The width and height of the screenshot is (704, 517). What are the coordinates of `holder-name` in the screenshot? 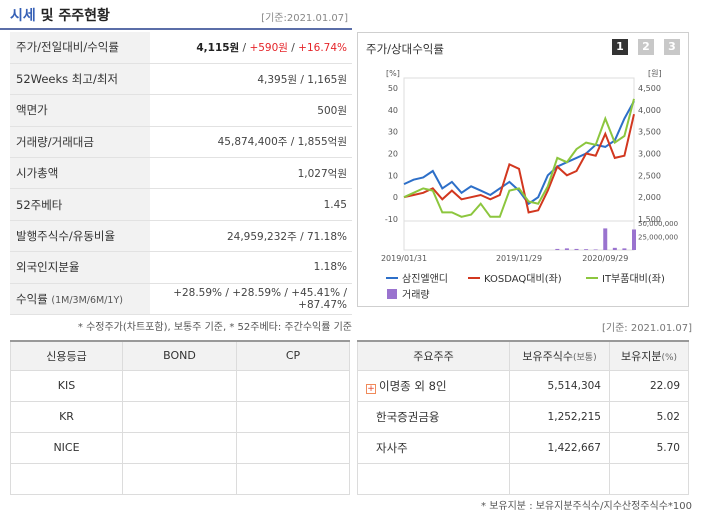 It's located at (433, 479).